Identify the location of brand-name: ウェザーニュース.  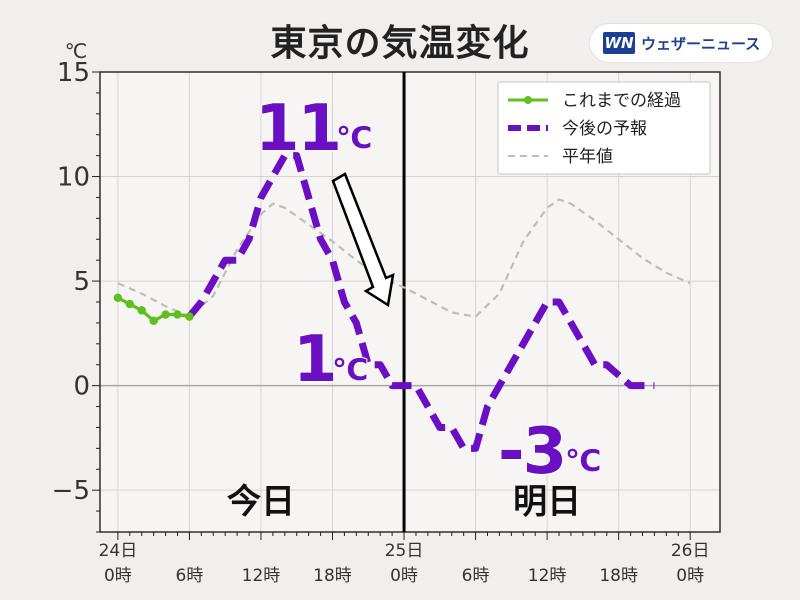
(701, 43).